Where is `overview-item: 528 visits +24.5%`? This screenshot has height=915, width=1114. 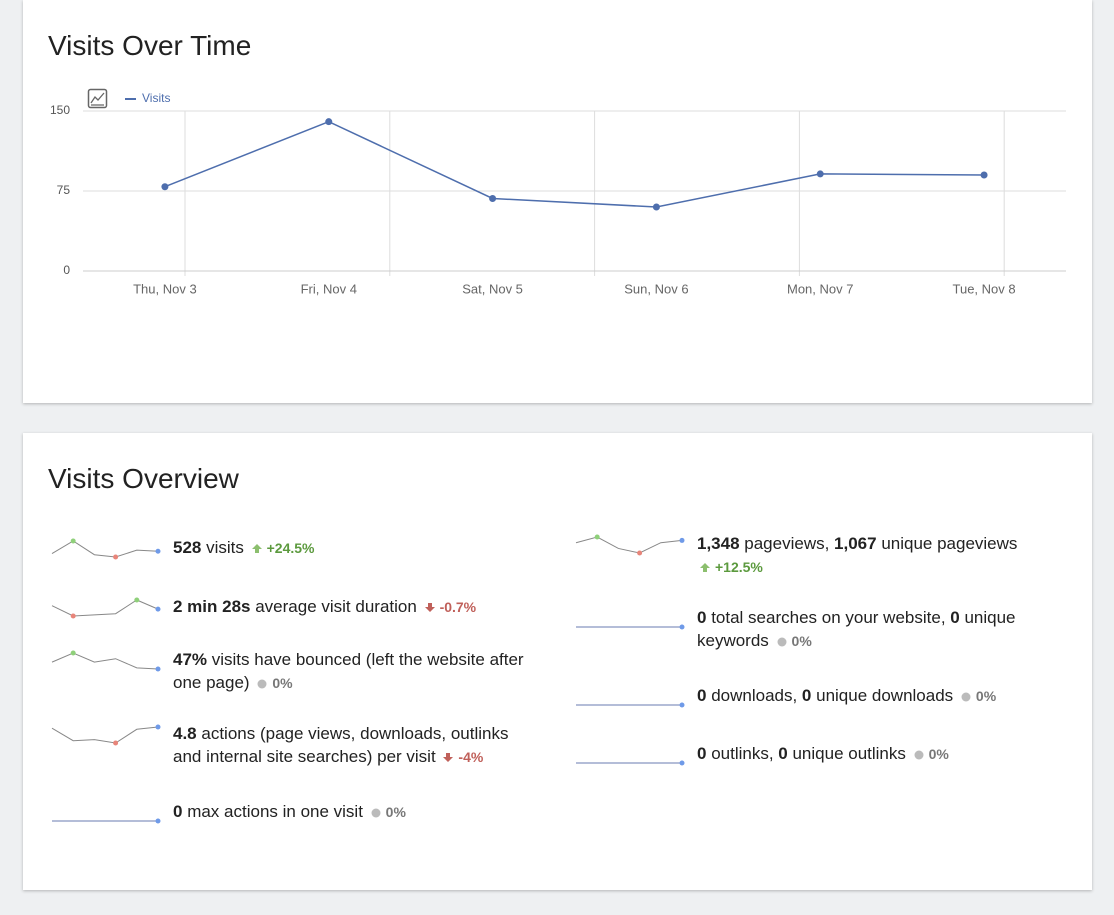 overview-item: 528 visits +24.5% is located at coordinates (293, 548).